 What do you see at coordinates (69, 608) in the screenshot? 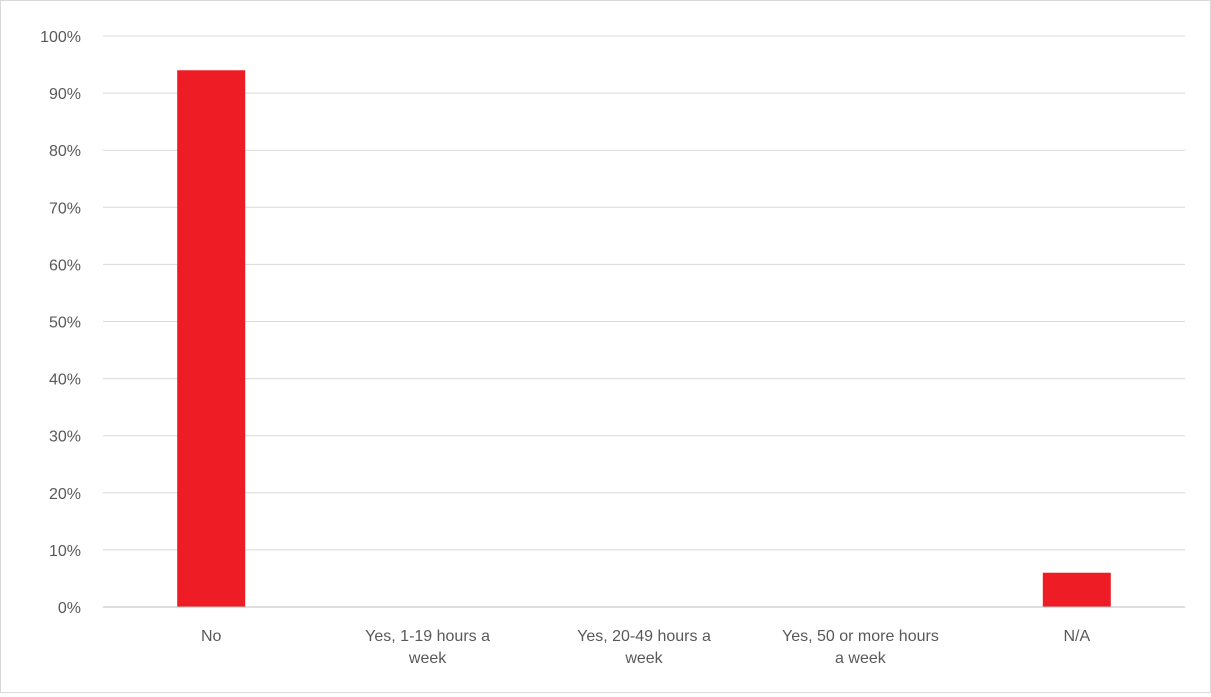
I see `y-tick-label: 0%` at bounding box center [69, 608].